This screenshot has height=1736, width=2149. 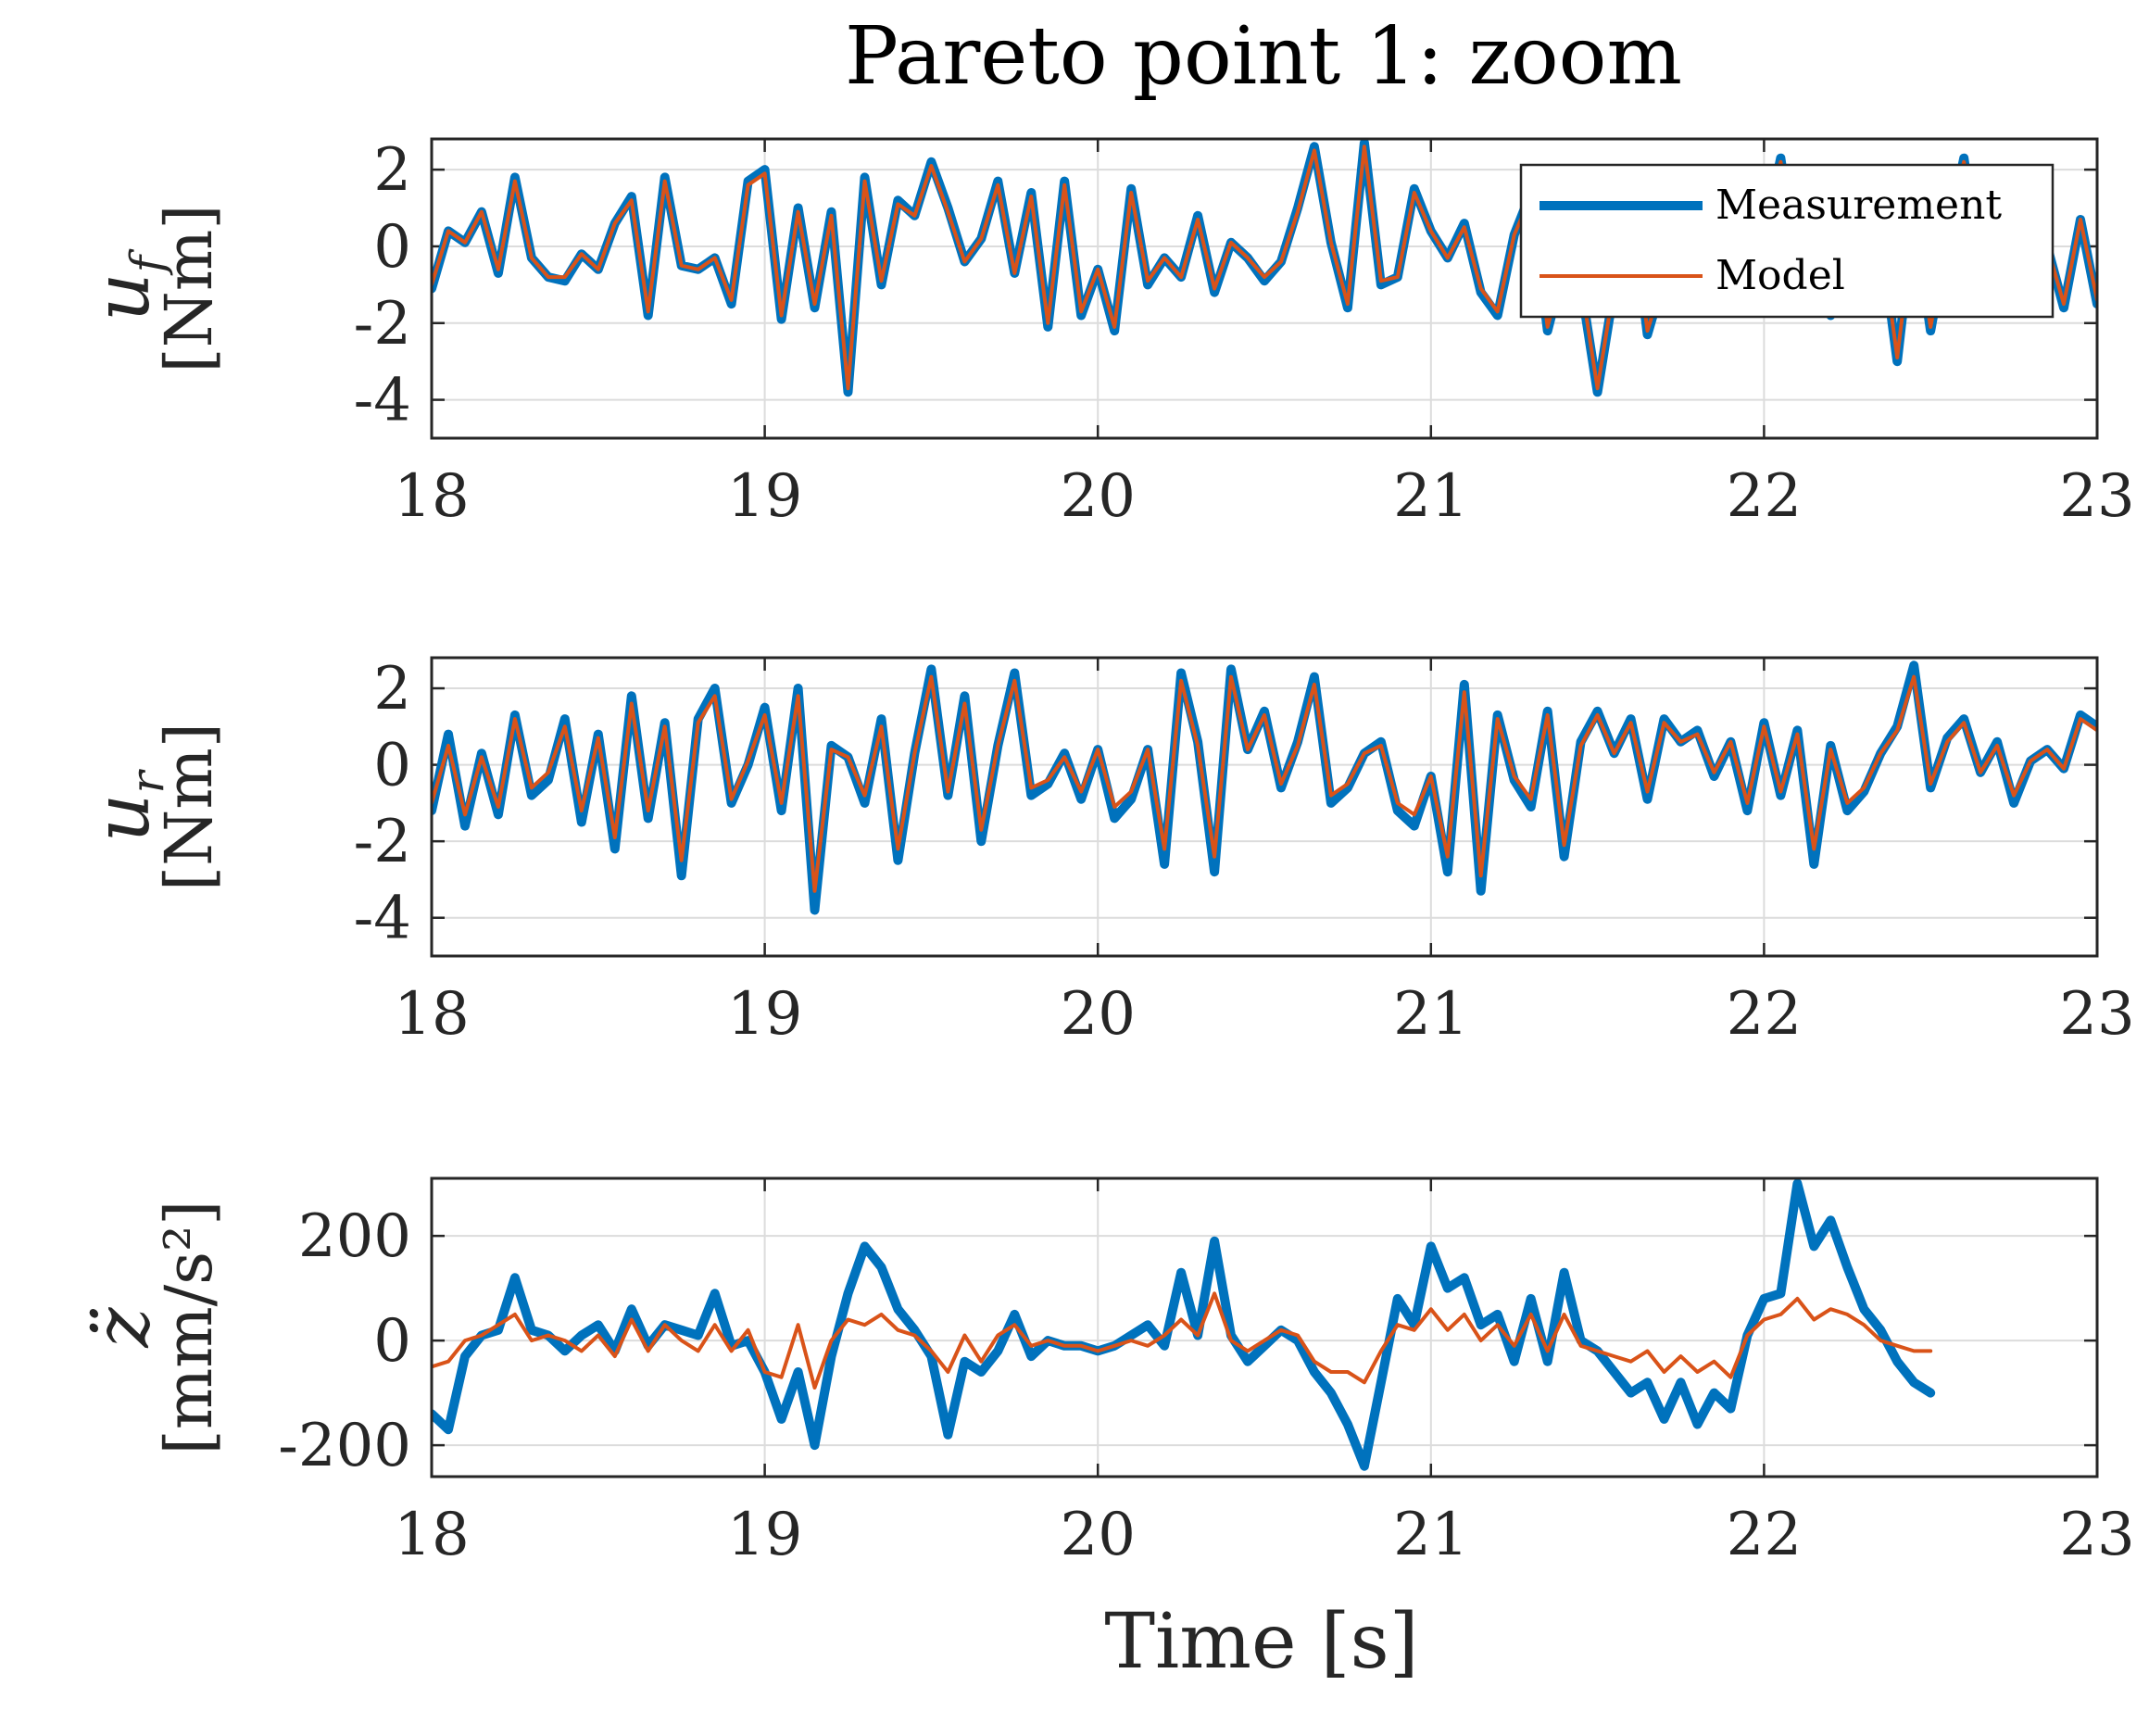 I want to click on y-axis-label: ur[Nm], so click(x=153, y=807).